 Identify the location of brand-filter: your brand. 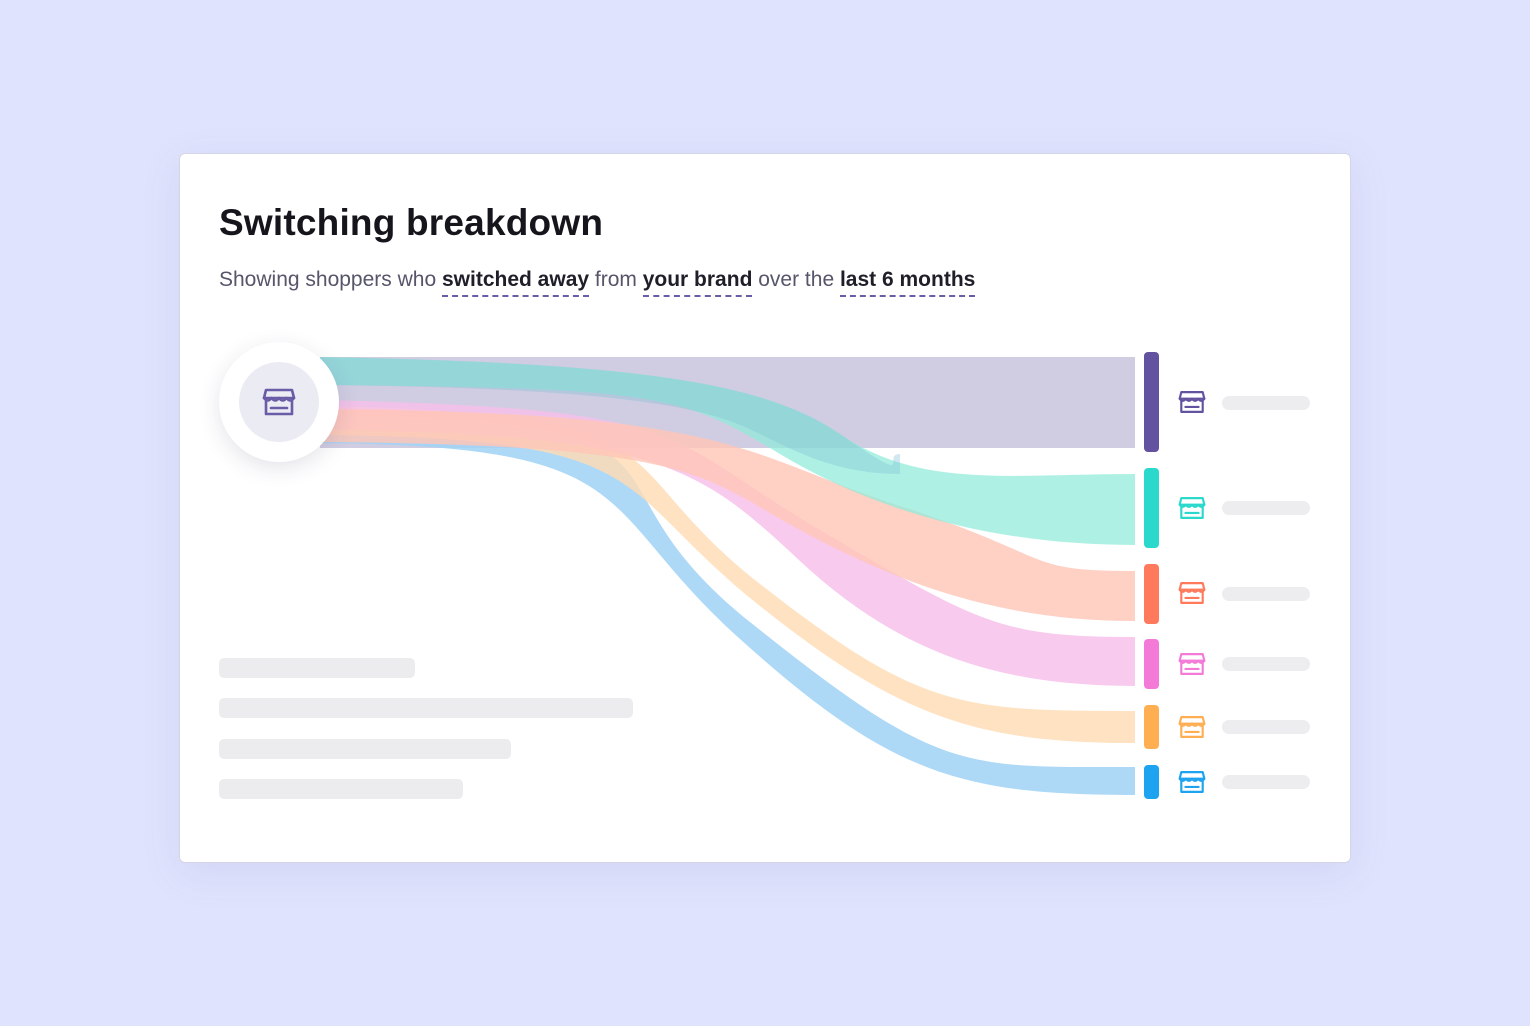
(697, 282).